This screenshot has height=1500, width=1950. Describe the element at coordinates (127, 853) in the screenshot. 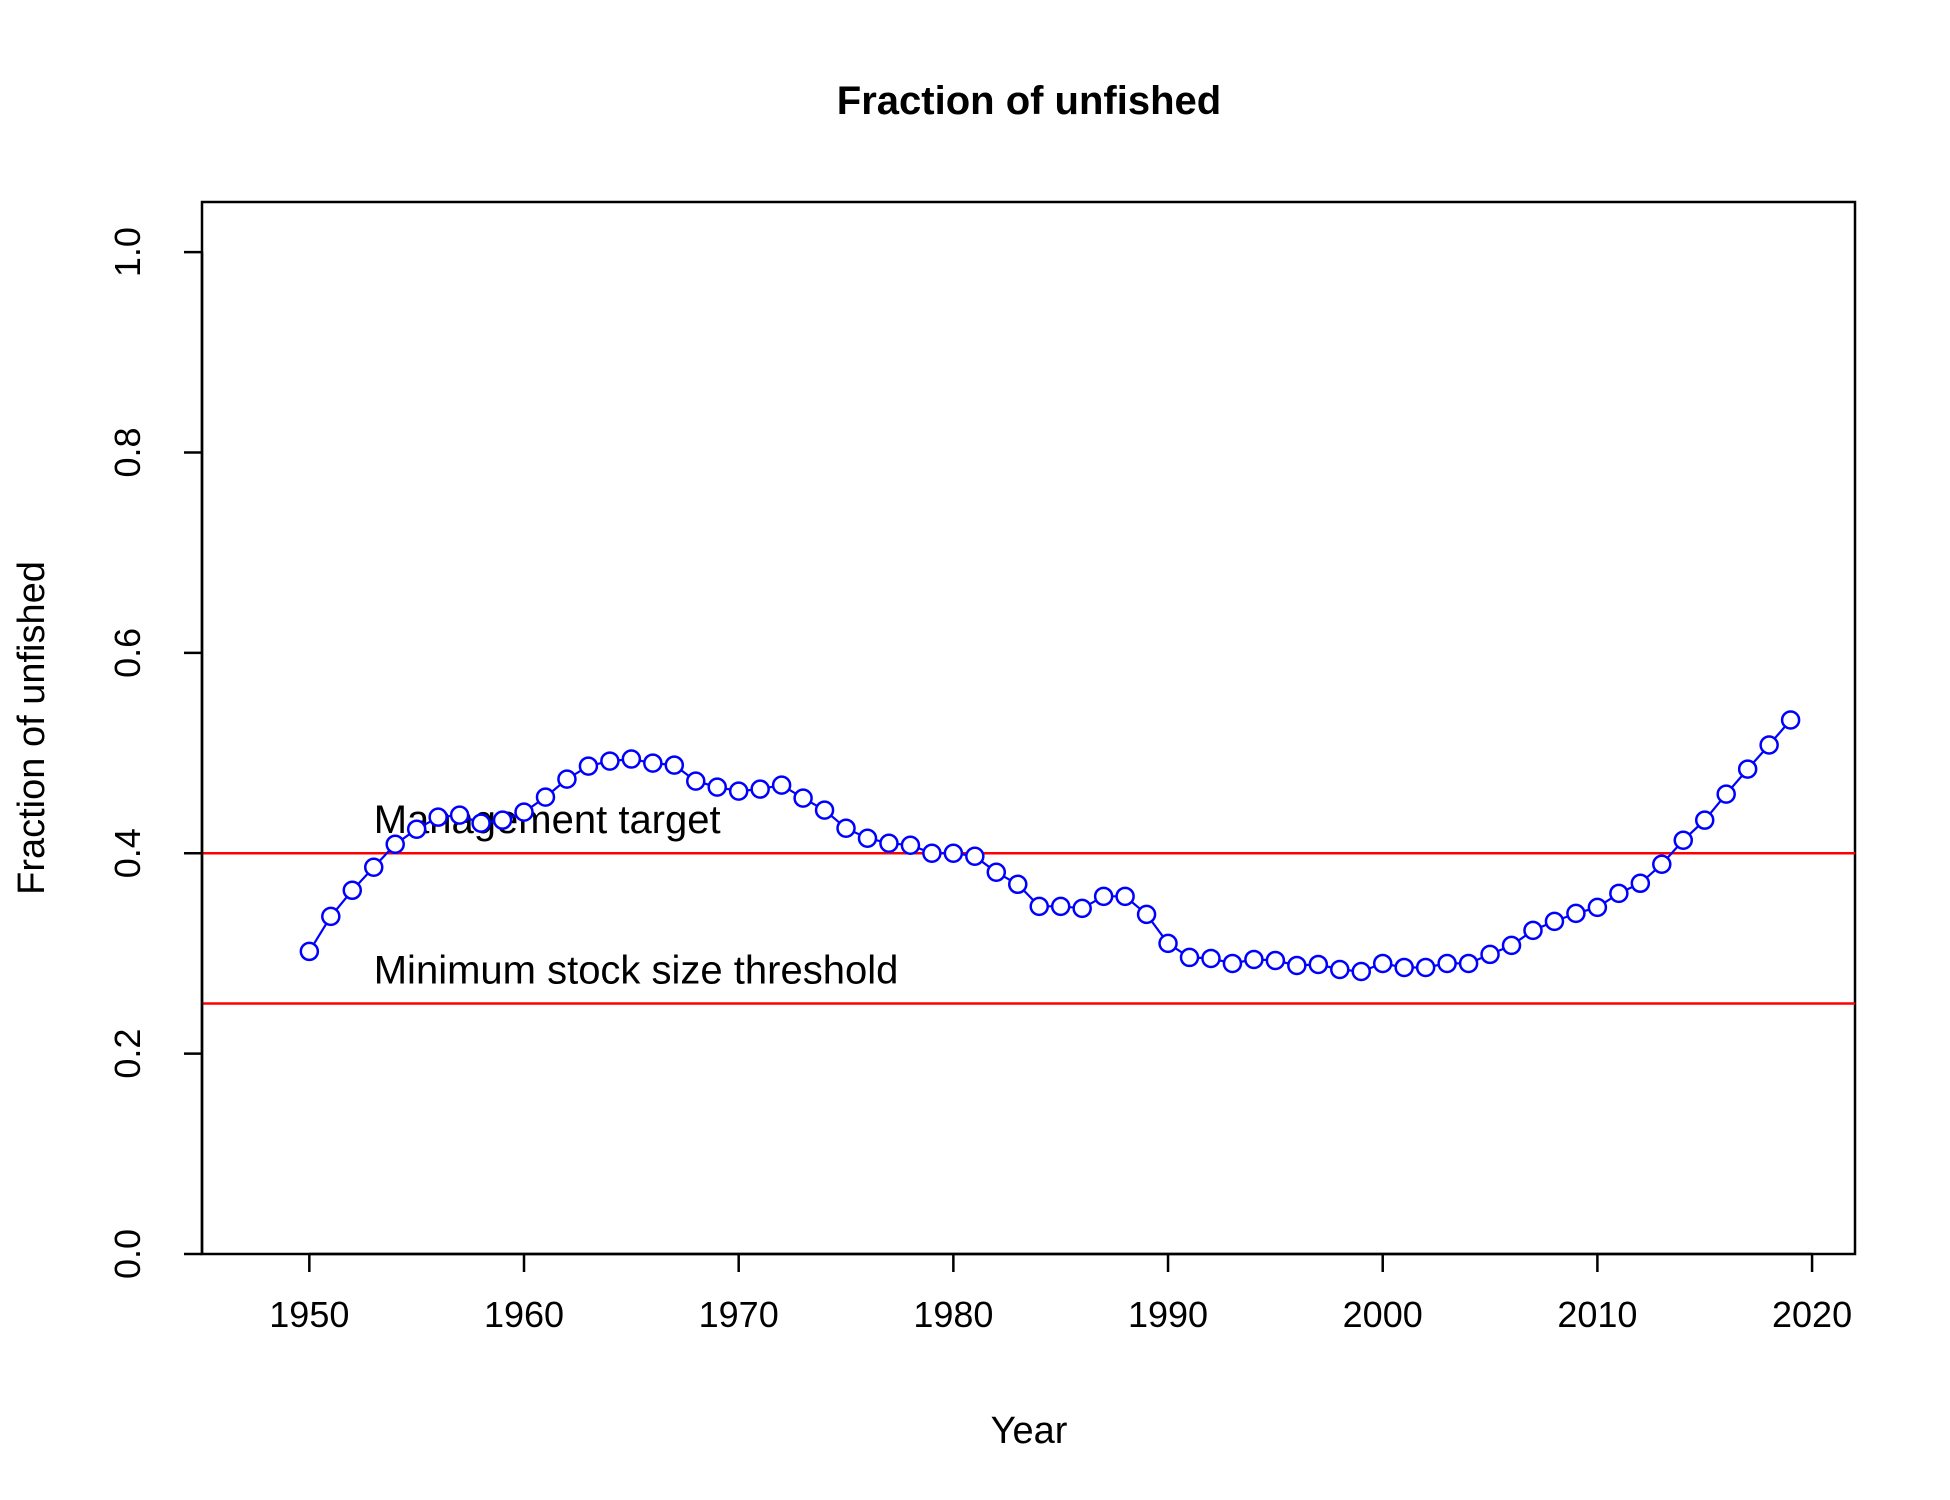

I see `y-tick-label: 0.4` at that location.